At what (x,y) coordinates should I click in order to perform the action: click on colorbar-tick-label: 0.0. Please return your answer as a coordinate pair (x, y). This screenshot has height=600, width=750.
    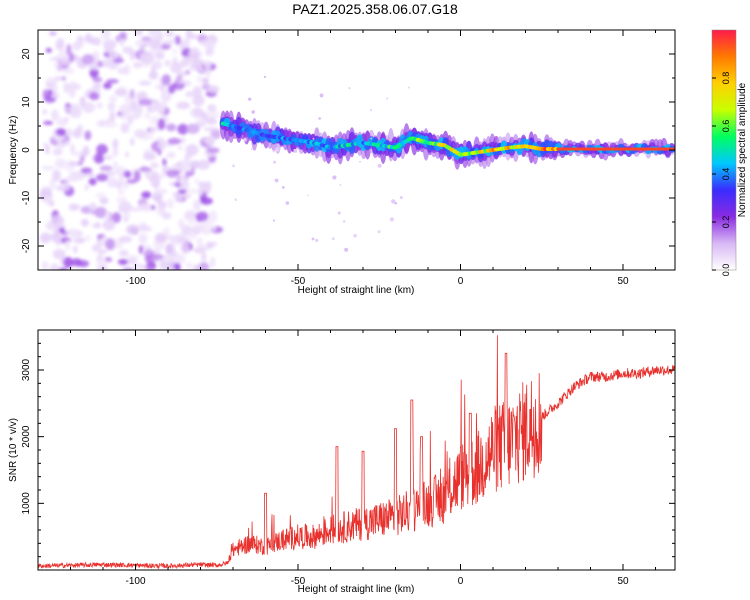
    Looking at the image, I should click on (726, 270).